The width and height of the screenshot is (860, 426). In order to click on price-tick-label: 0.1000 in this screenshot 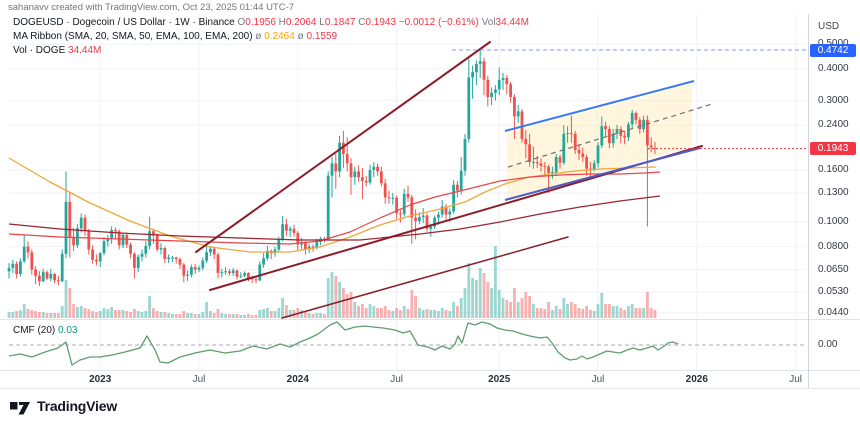, I will do `click(833, 221)`.